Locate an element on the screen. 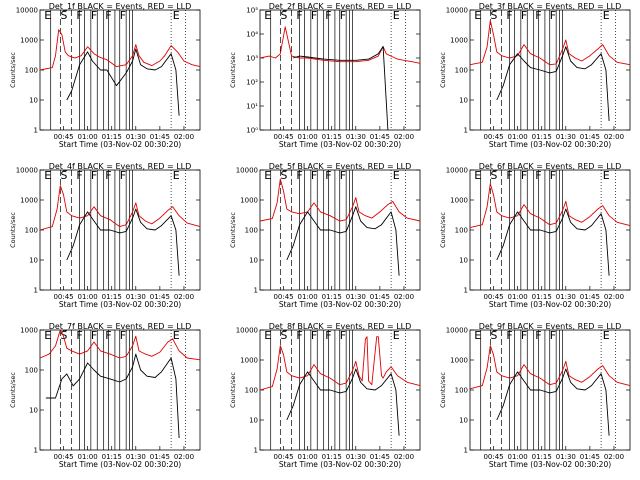 This screenshot has width=640, height=480. panel-title: Det_1f BLACK = Events, RED = LLD is located at coordinates (120, 6).